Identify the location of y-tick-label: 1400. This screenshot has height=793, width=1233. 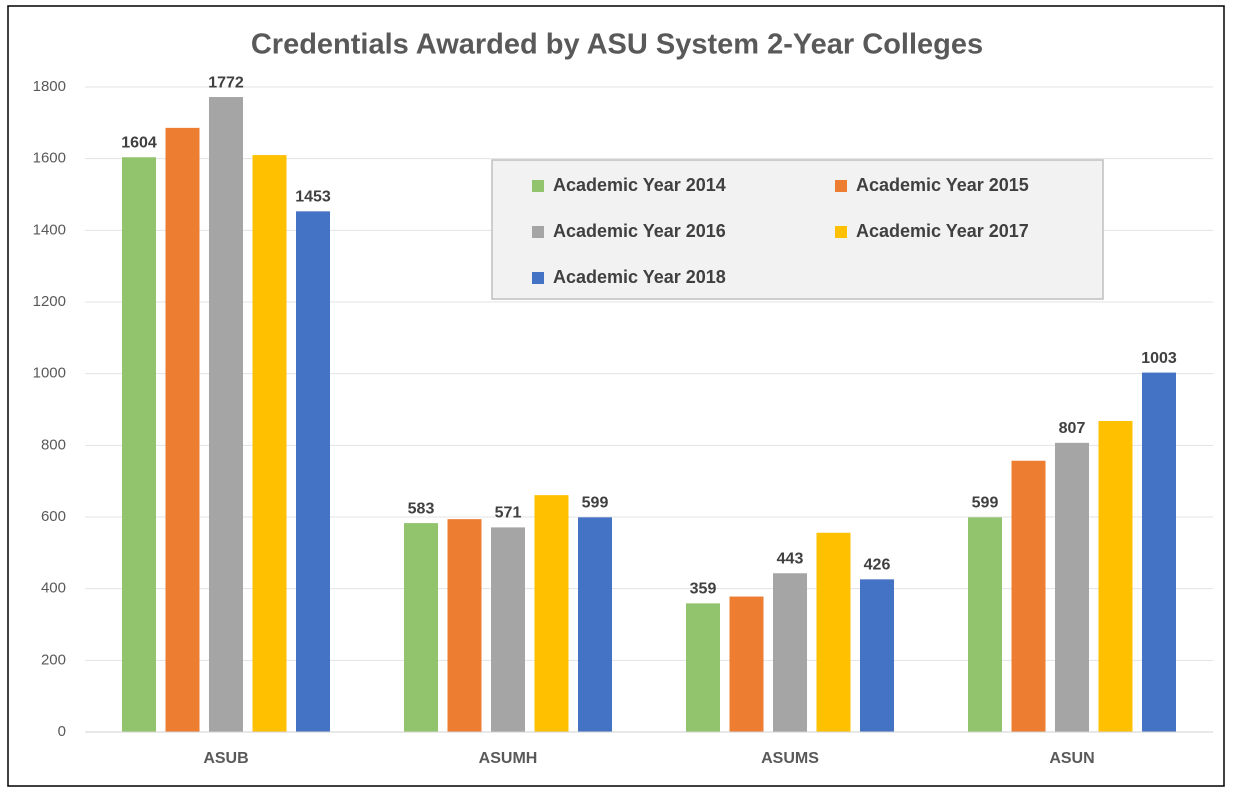
(49, 229).